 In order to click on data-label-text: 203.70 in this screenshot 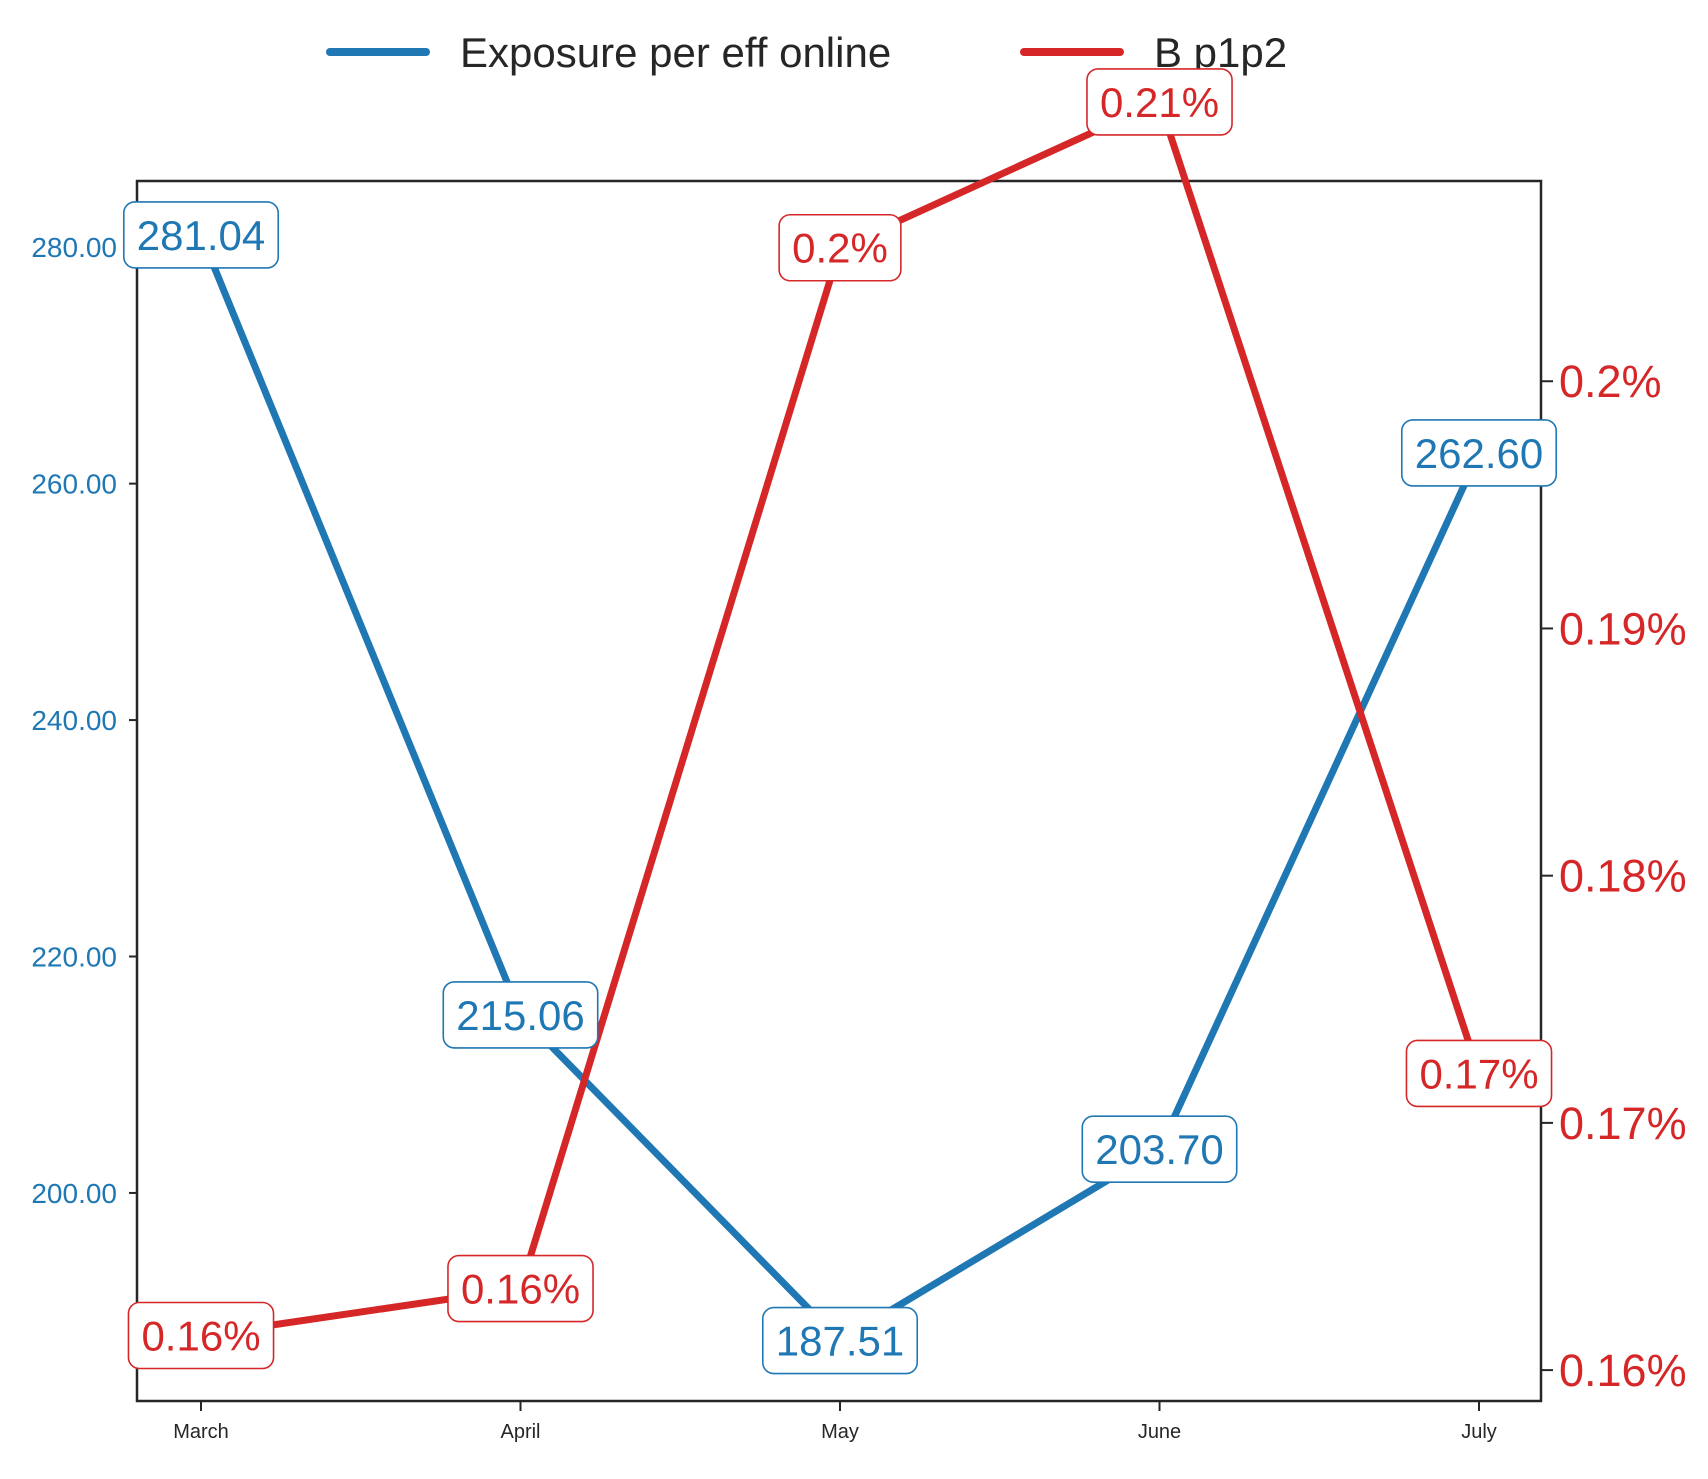, I will do `click(1159, 1149)`.